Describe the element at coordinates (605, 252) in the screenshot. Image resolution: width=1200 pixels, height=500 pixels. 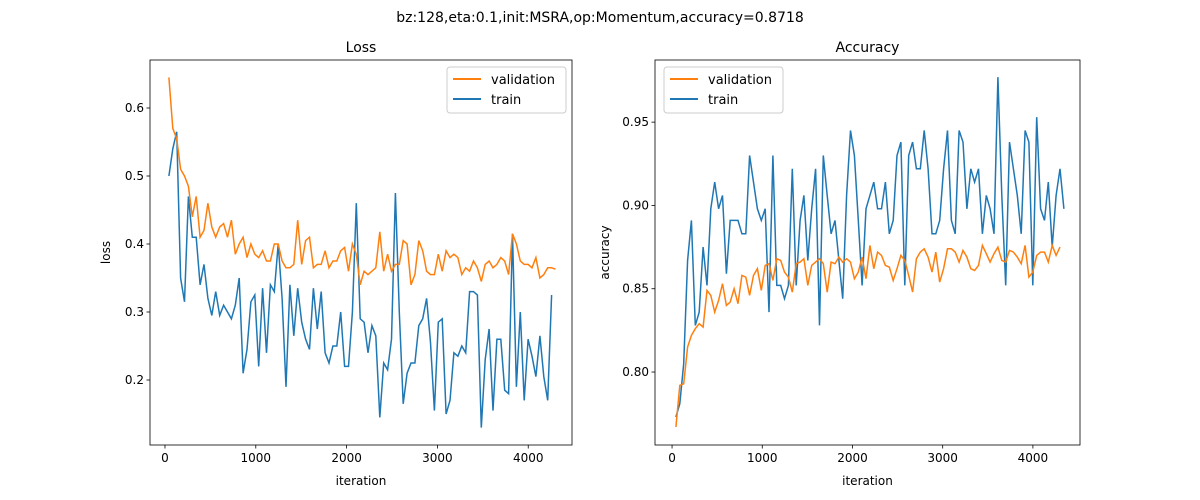
I see `y-axis-label: accuracy` at that location.